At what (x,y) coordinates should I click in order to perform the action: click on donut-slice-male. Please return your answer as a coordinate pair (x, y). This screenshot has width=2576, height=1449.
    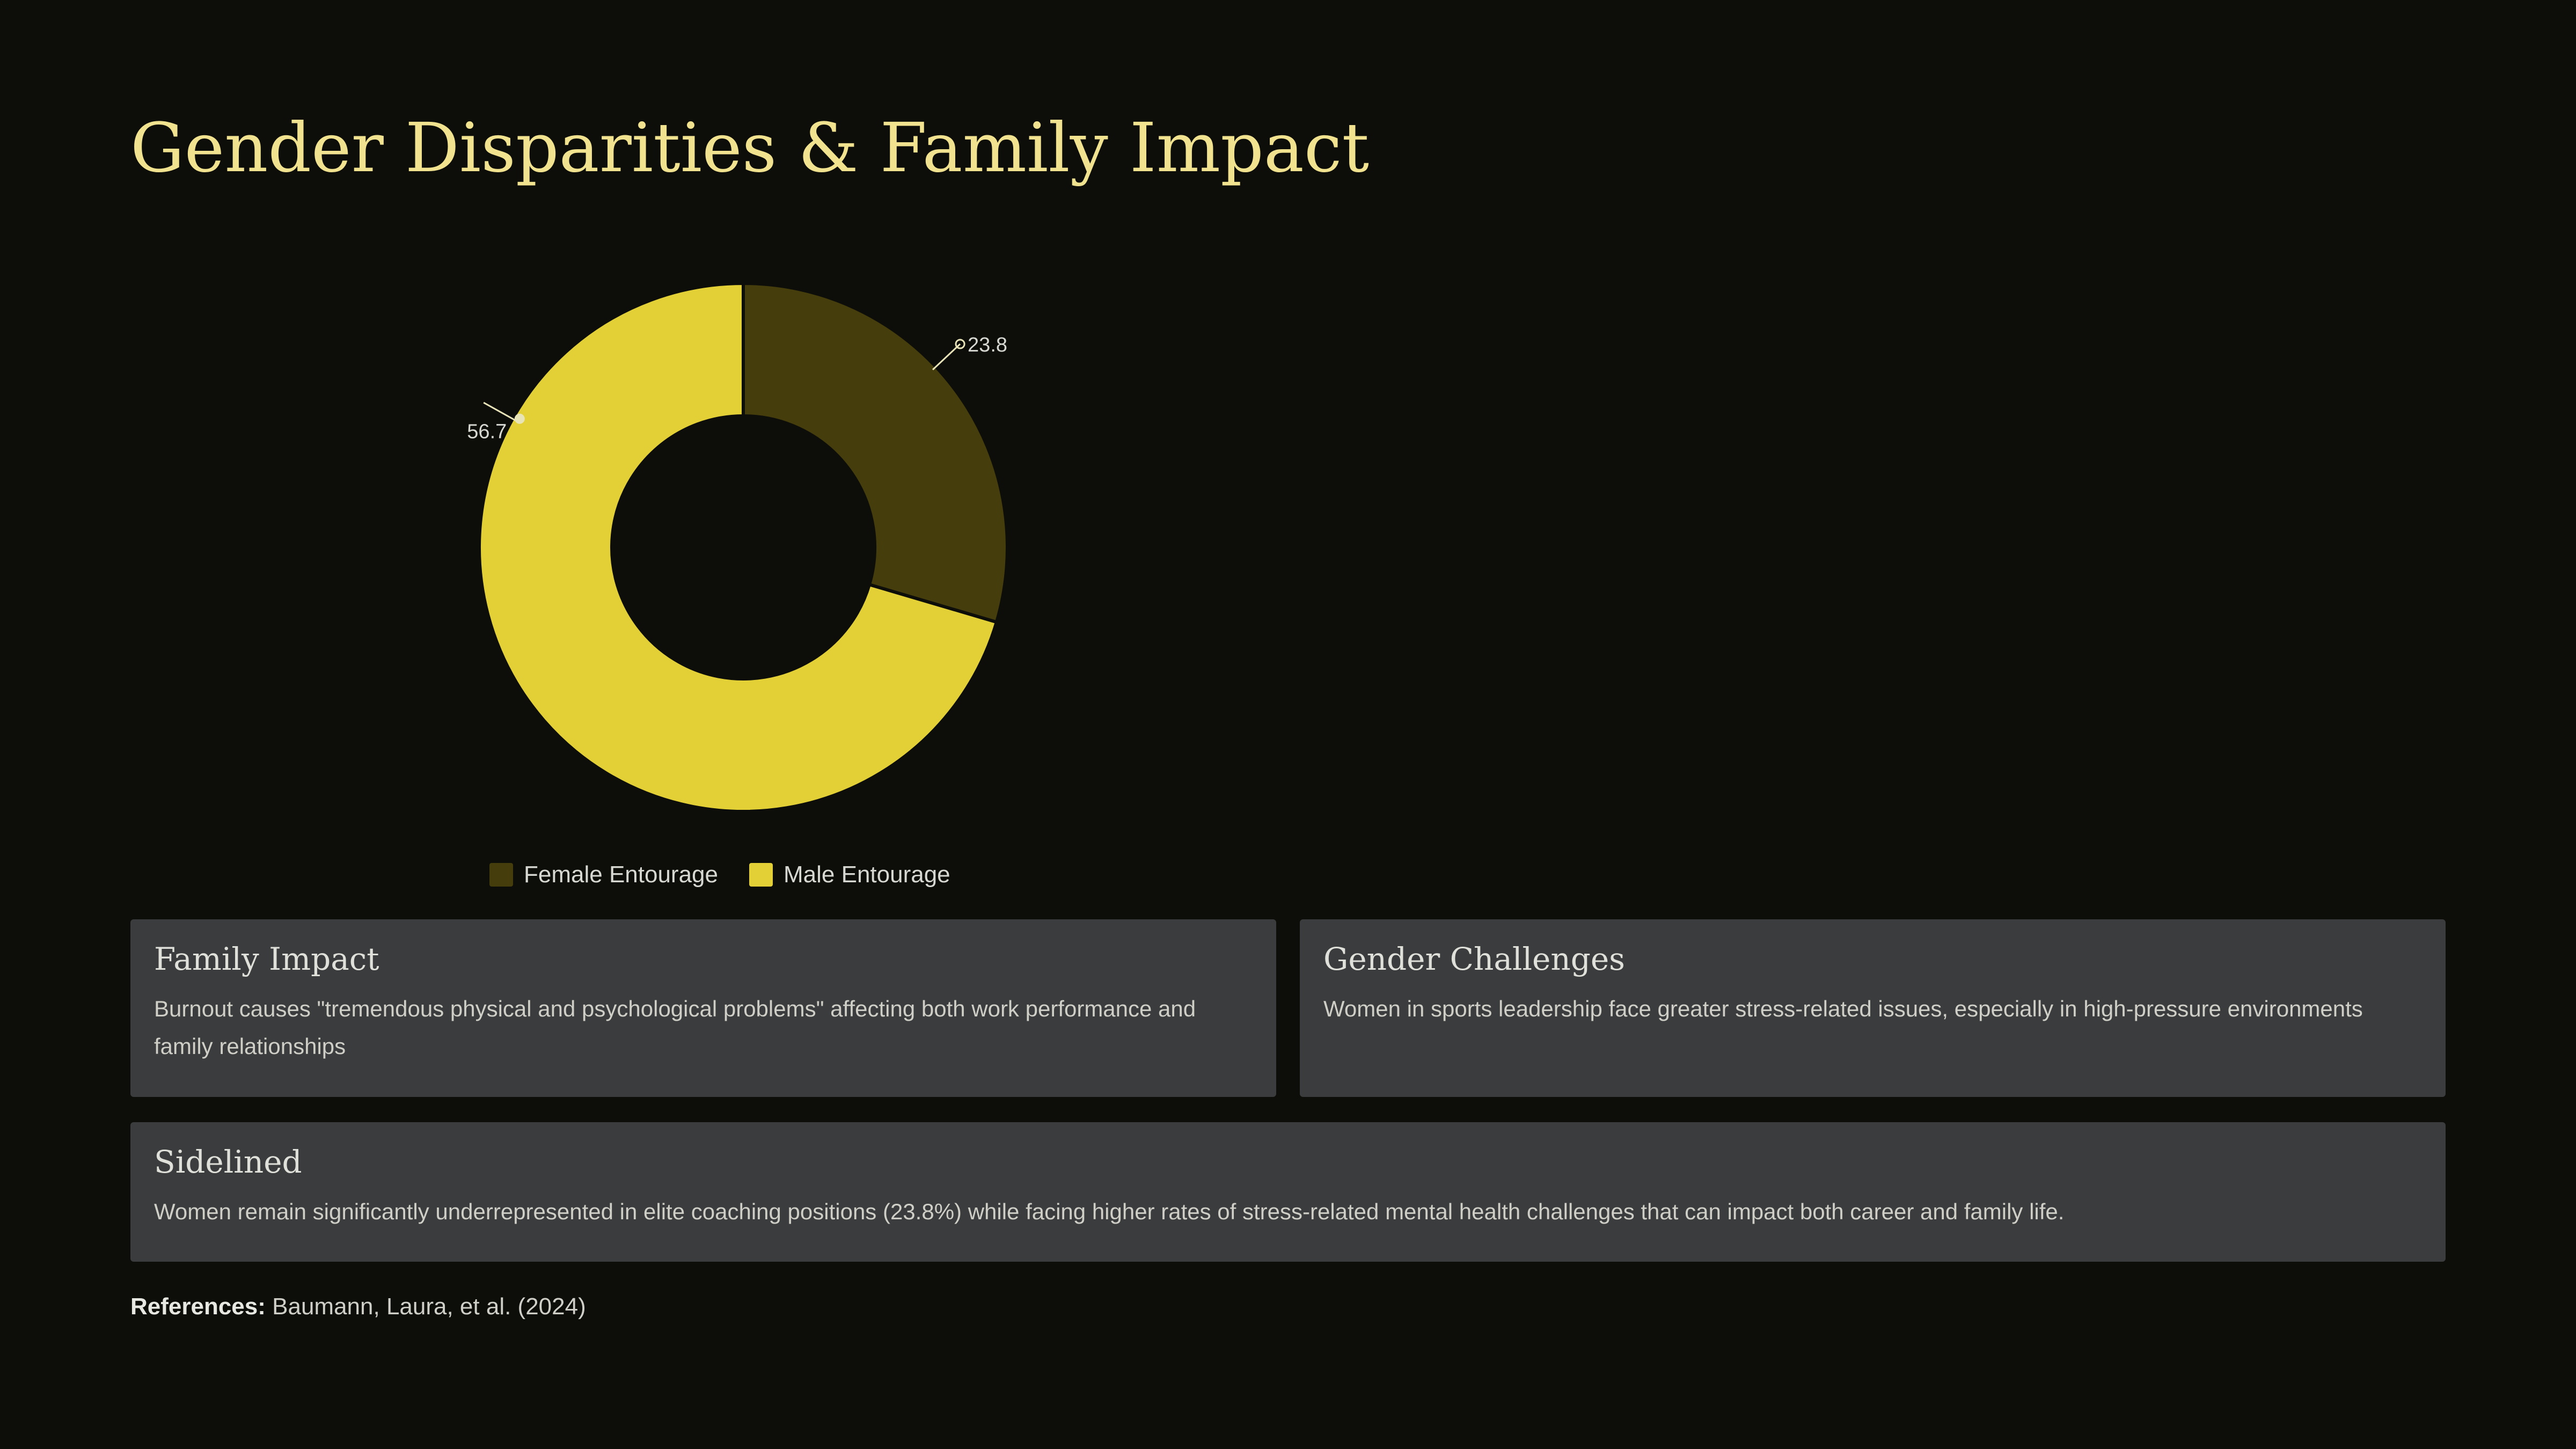
    Looking at the image, I should click on (738, 547).